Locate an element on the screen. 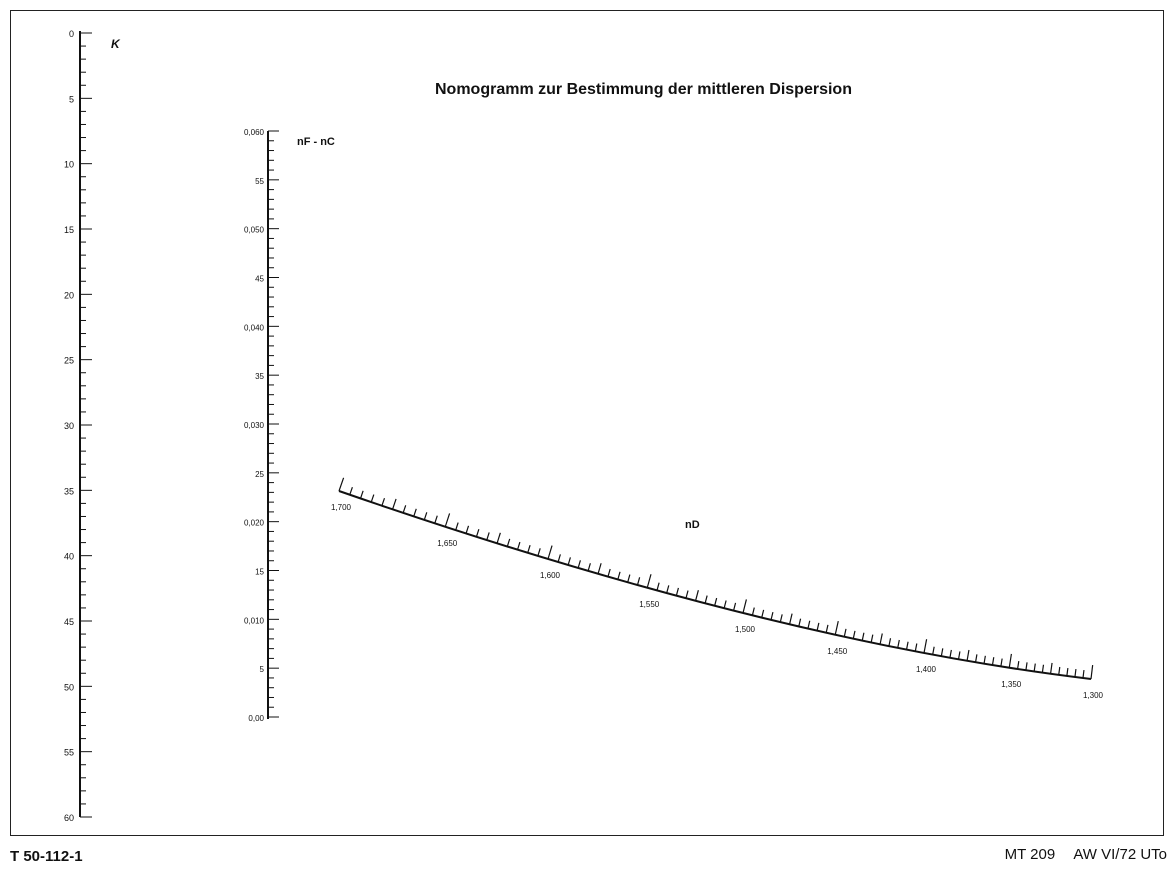 The image size is (1175, 871). nd-tick-label: 1,550 is located at coordinates (649, 604).